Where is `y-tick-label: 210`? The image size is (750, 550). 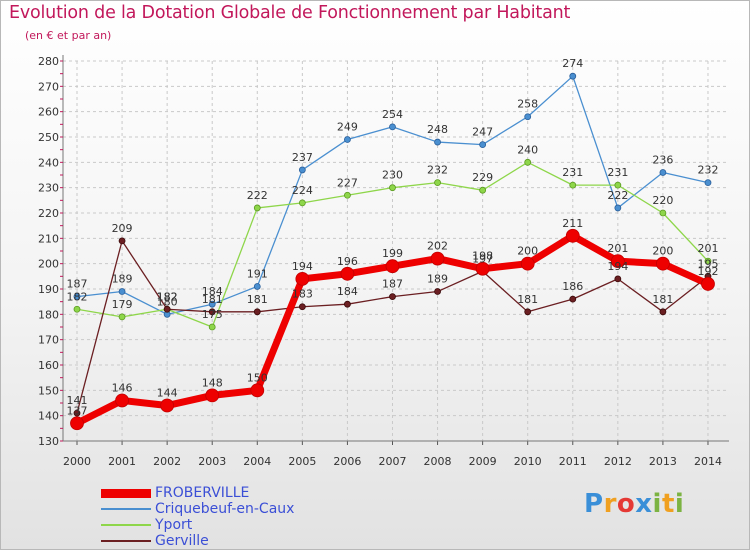 y-tick-label: 210 is located at coordinates (48, 238).